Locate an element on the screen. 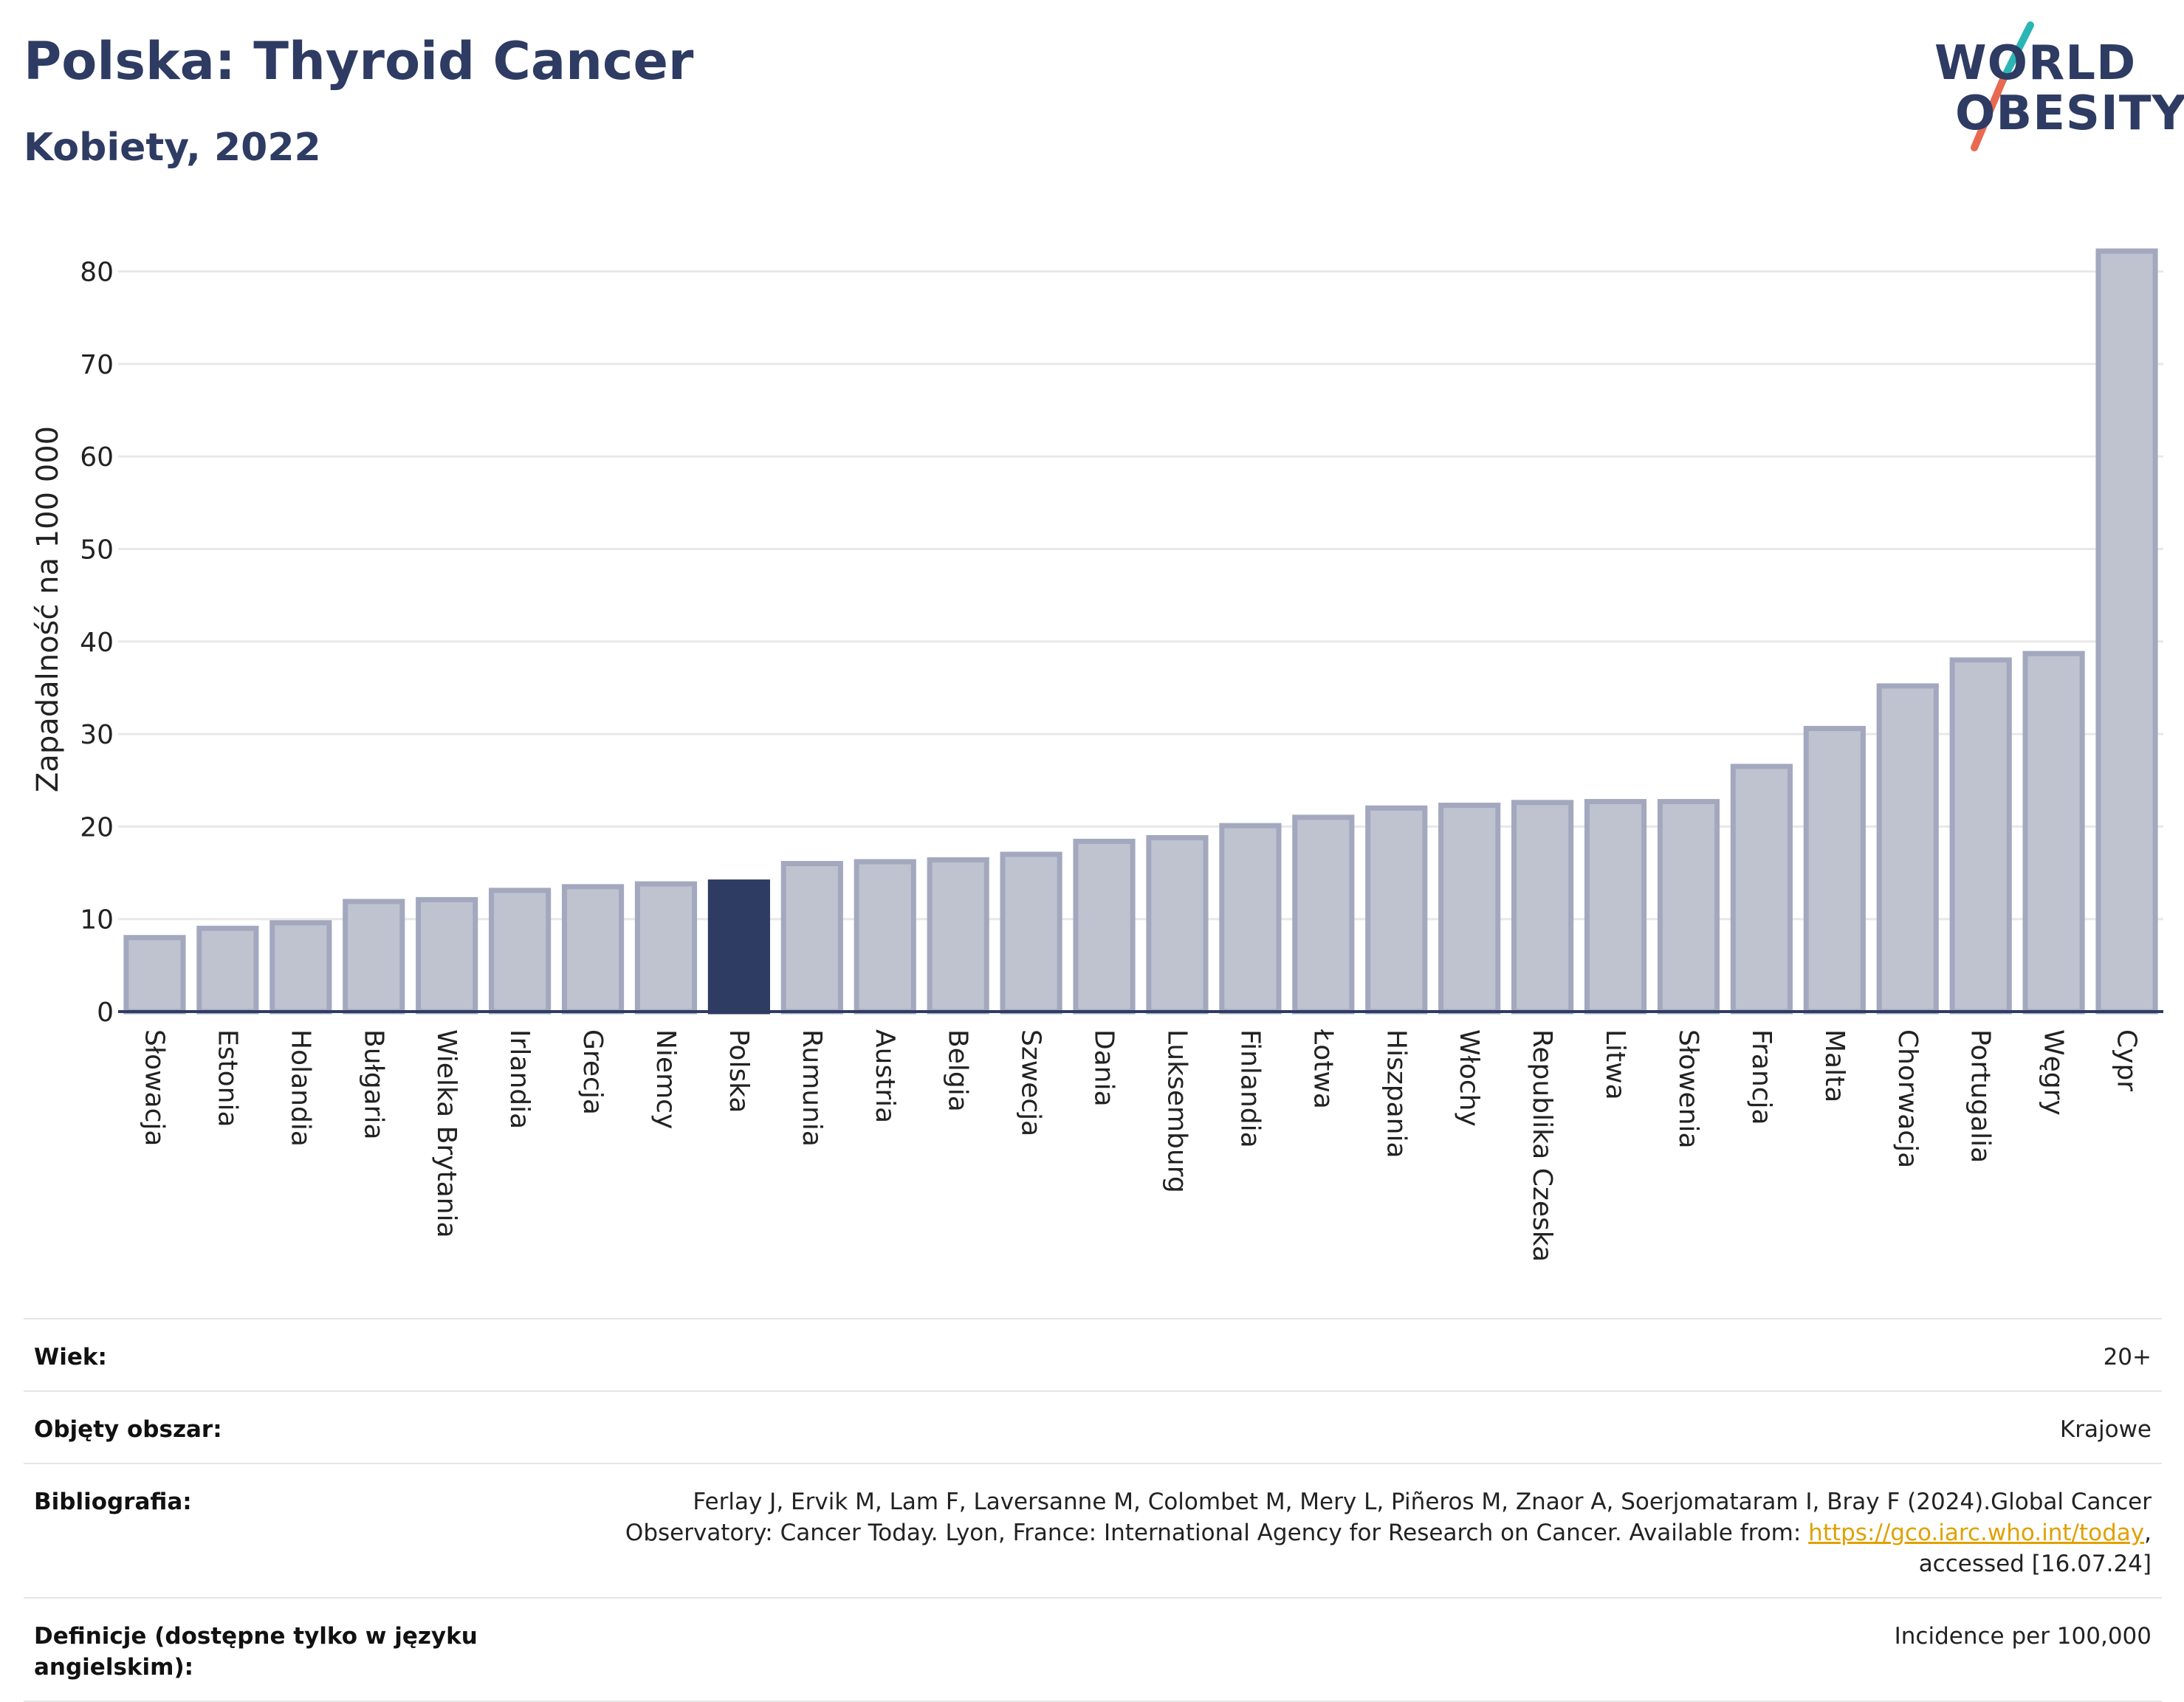  bibliography-link: https://gco.iarc.who.int/today is located at coordinates (1977, 1533).